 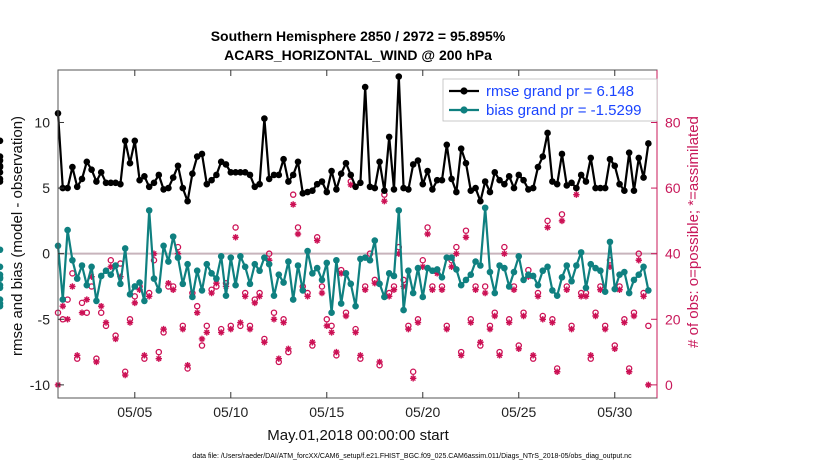 I want to click on x-tick-label: 05/20, so click(x=422, y=412).